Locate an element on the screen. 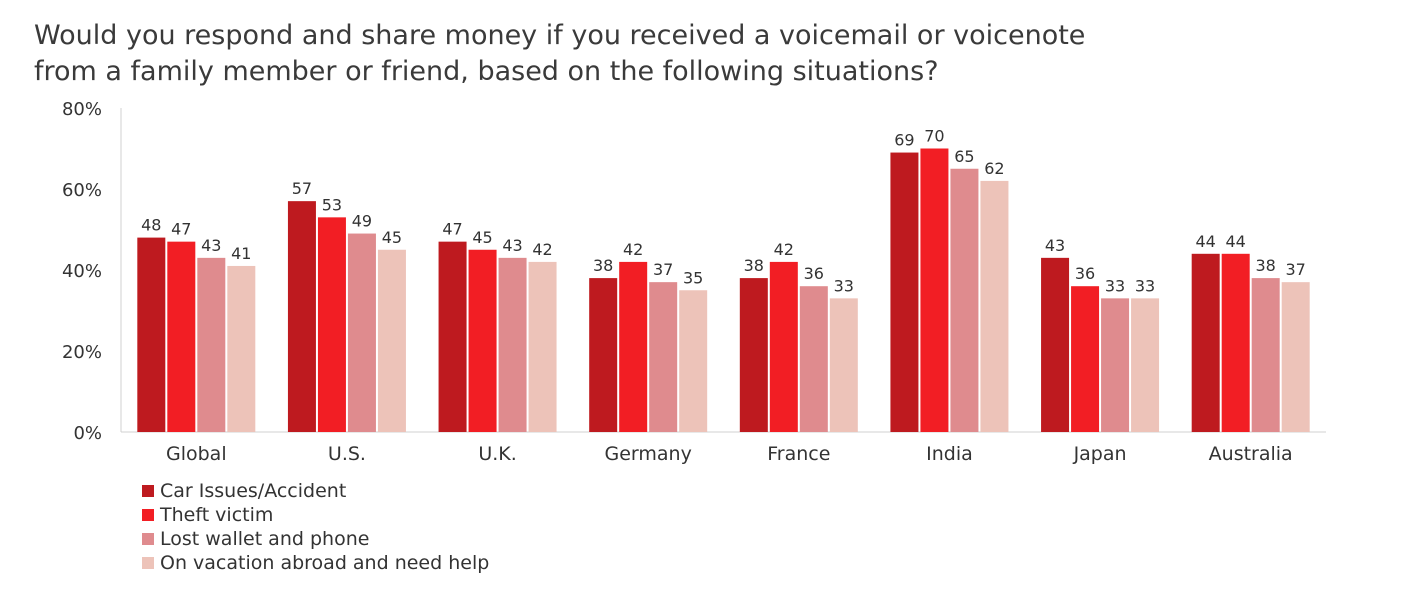 This screenshot has width=1410, height=600. data-label: 41 is located at coordinates (241, 253).